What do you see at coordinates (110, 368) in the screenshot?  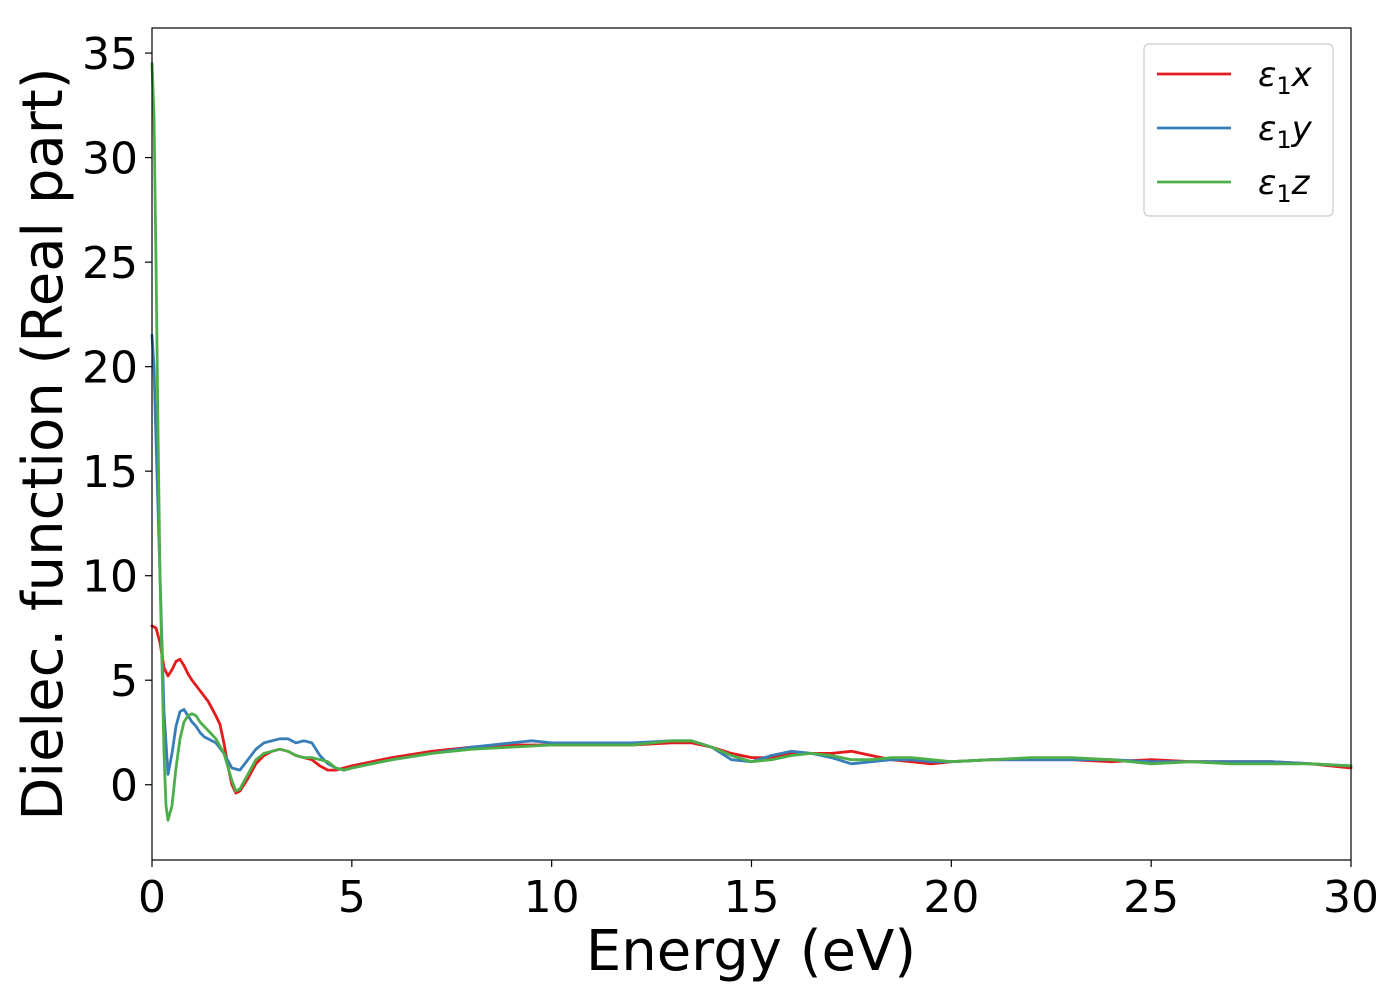 I see `y-tick-label: 20` at bounding box center [110, 368].